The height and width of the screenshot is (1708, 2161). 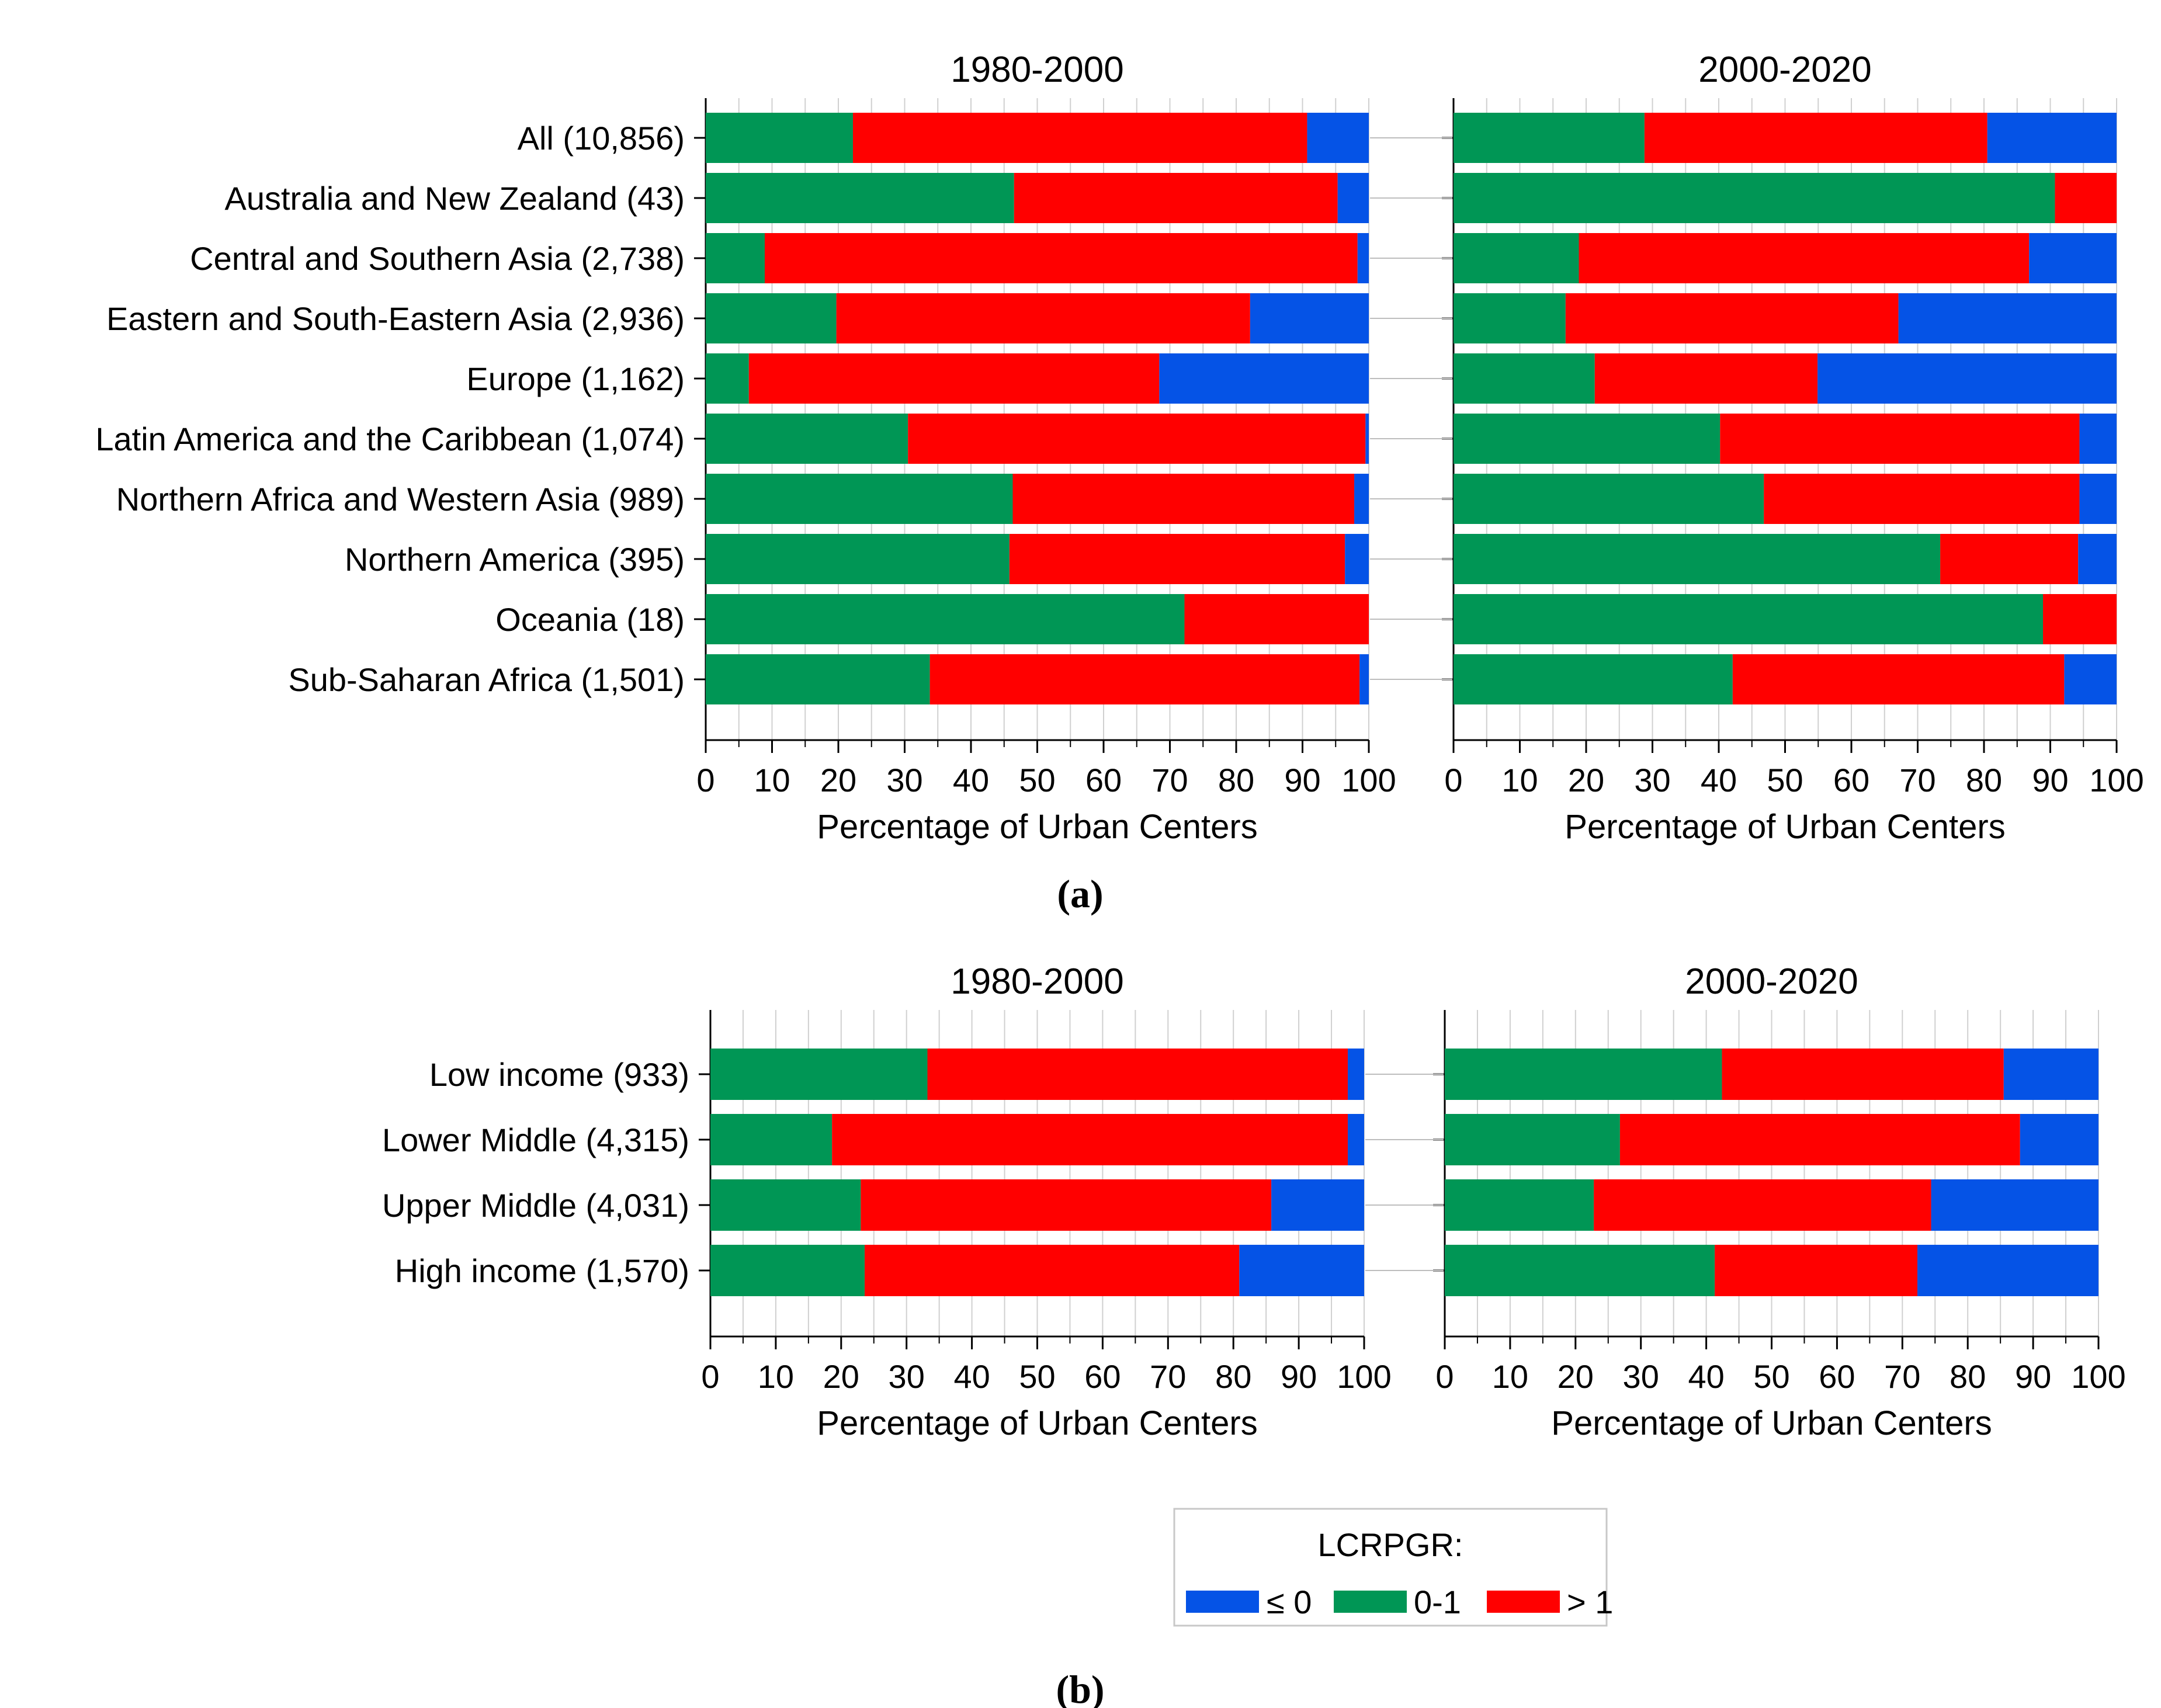 What do you see at coordinates (1771, 1376) in the screenshot?
I see `x-tick-label: 50` at bounding box center [1771, 1376].